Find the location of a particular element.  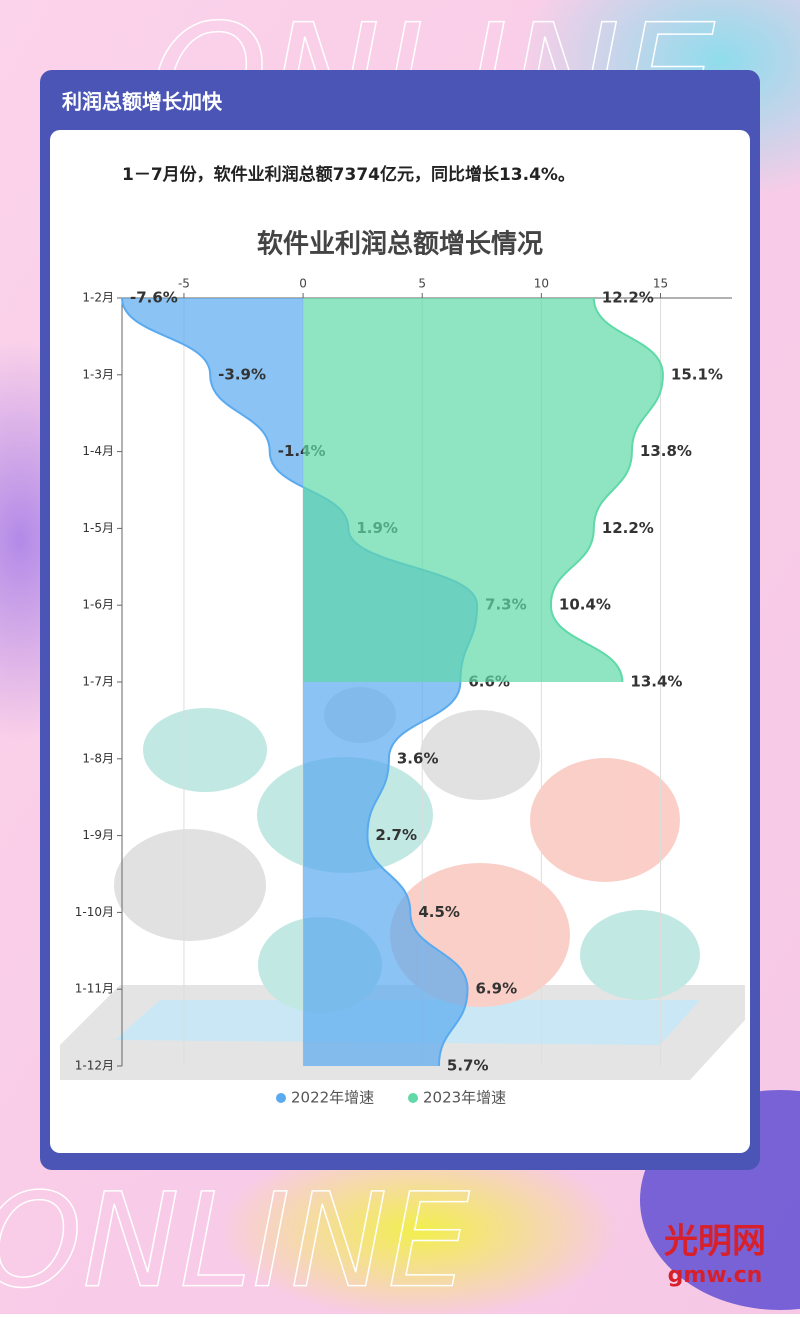

value-label: 6.9% is located at coordinates (497, 989).